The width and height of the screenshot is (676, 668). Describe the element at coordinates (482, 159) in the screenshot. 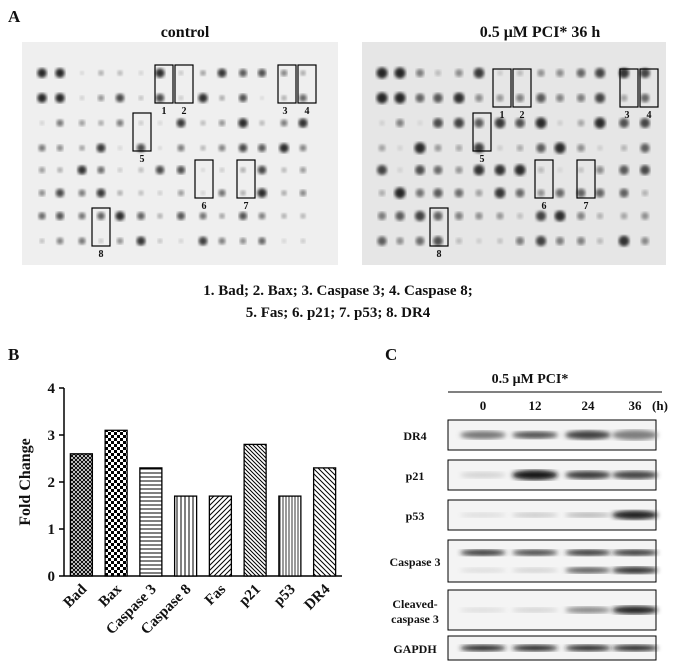

I see `box-label: 5` at that location.